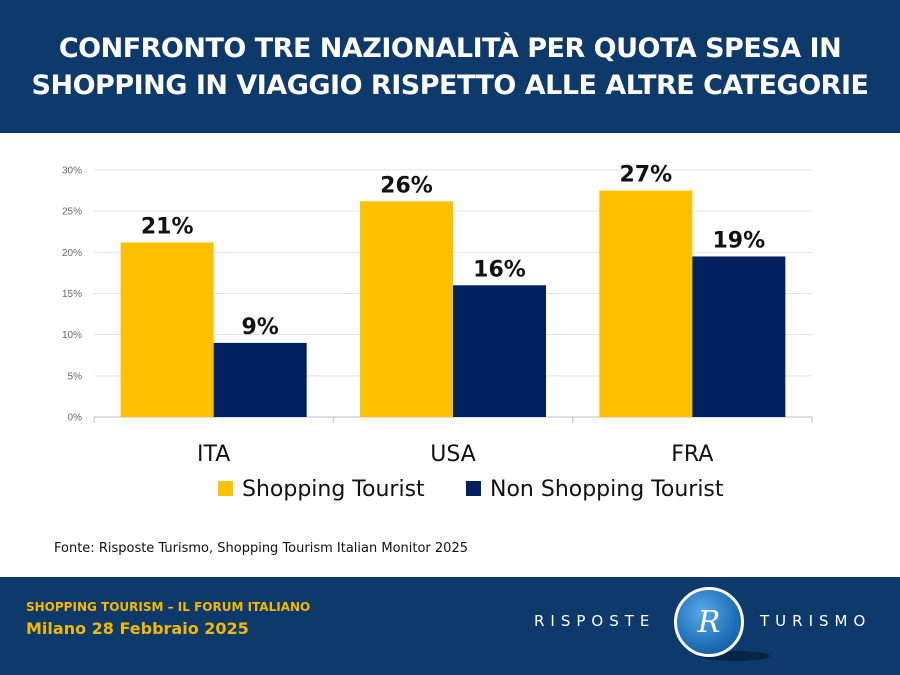  I want to click on y-tick-label: 25%, so click(72, 212).